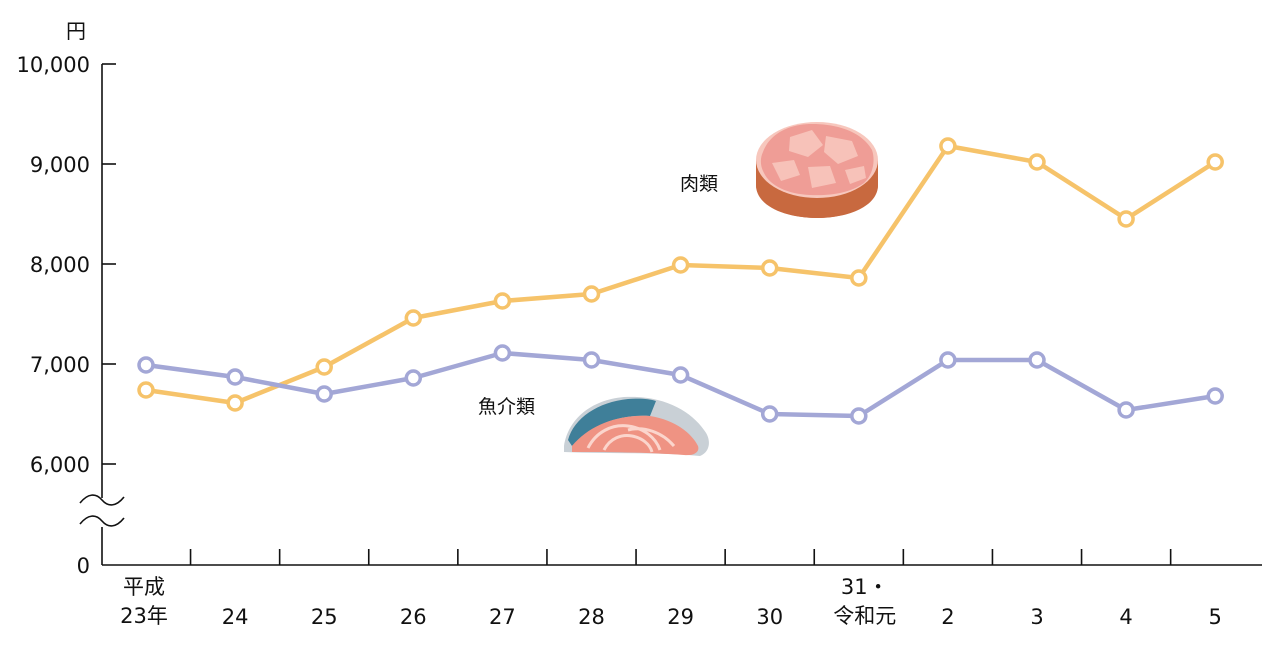 The width and height of the screenshot is (1276, 655). What do you see at coordinates (71, 315) in the screenshot?
I see `y-axis: 10,000 9,000 8,000 7,000 6,000 0` at bounding box center [71, 315].